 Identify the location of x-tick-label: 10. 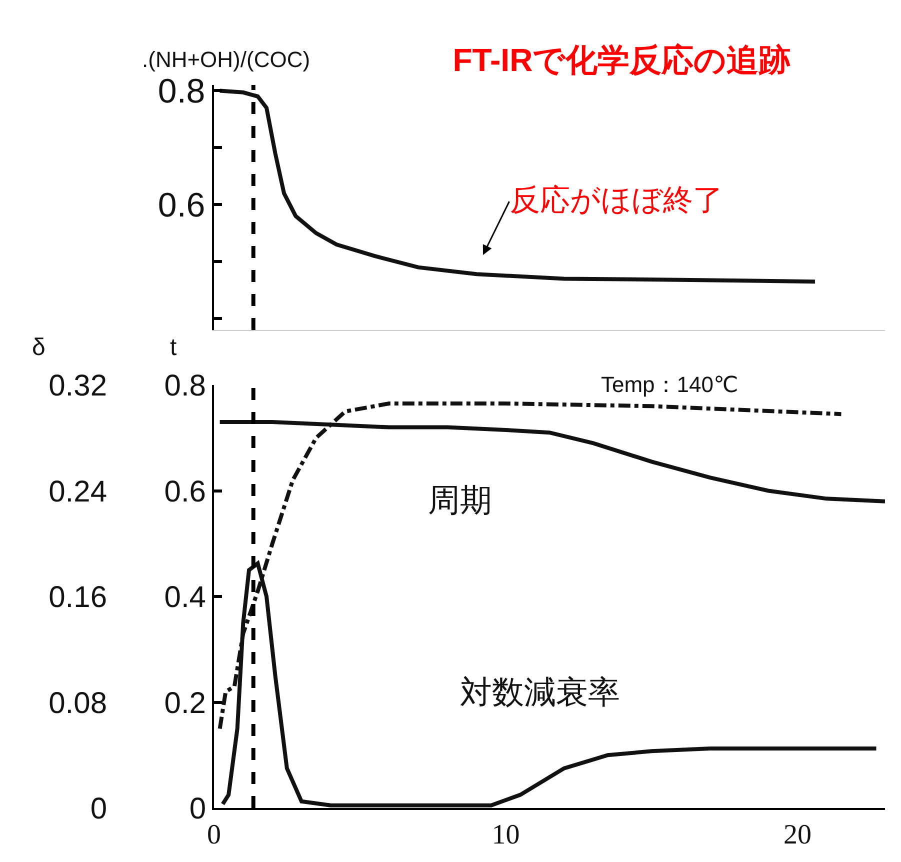
(506, 835).